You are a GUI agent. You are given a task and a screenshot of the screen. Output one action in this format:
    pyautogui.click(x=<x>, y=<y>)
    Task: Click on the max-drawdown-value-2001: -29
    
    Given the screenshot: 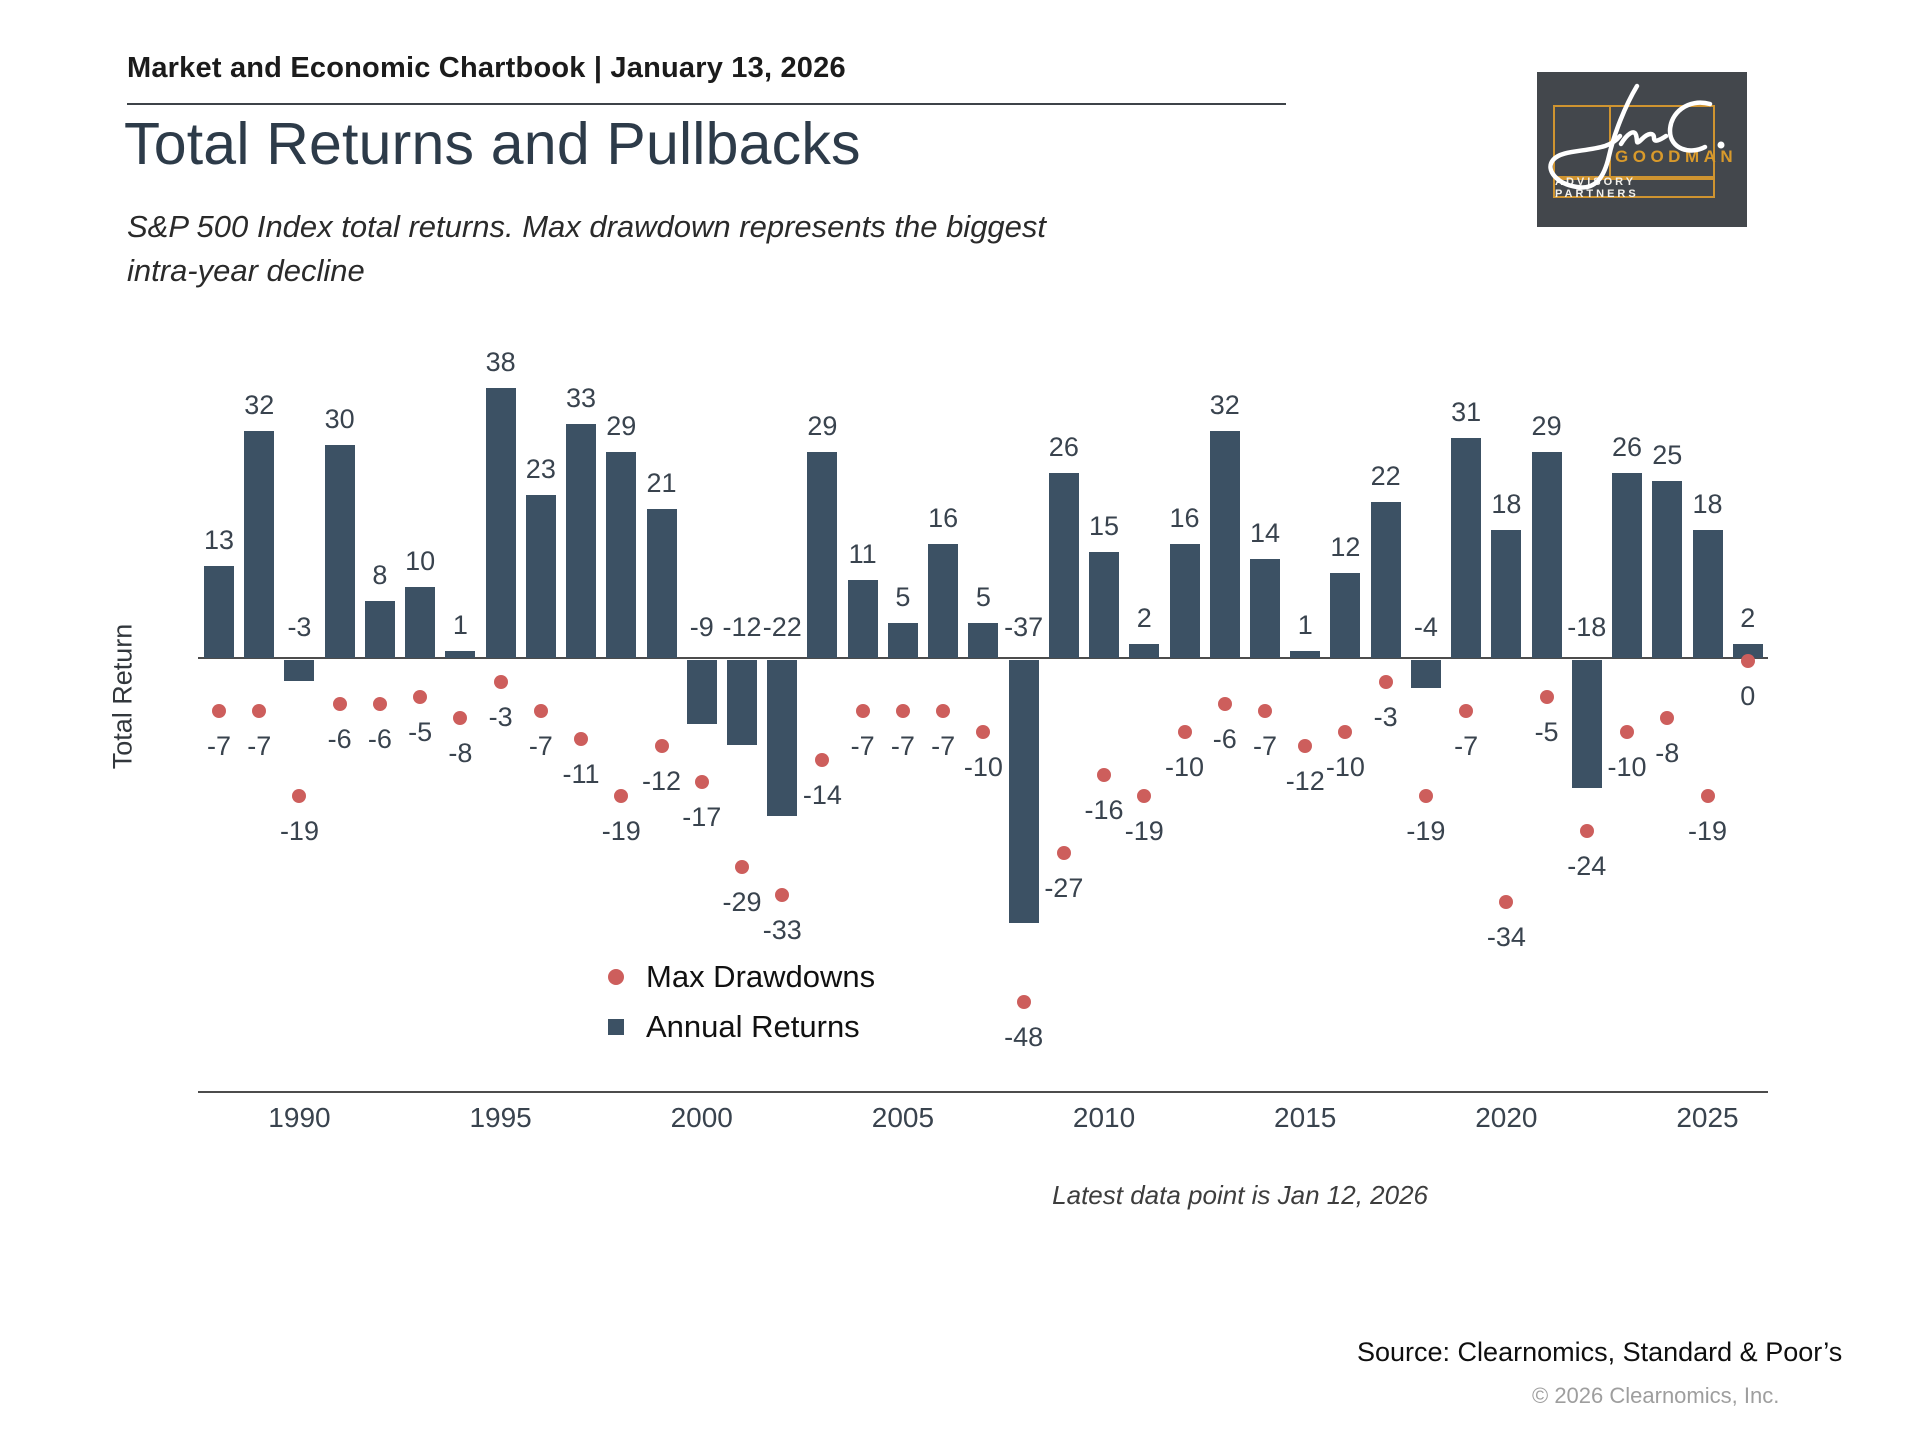 What is the action you would take?
    pyautogui.click(x=742, y=901)
    